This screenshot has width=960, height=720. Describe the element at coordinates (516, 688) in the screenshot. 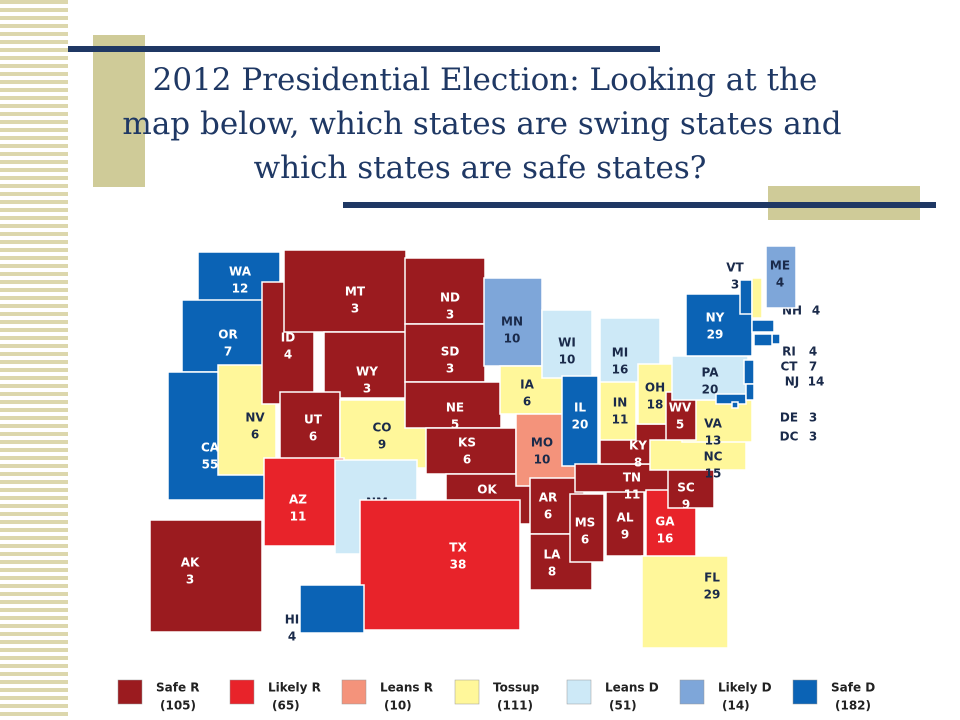

I see `legend-label: Tossup` at that location.